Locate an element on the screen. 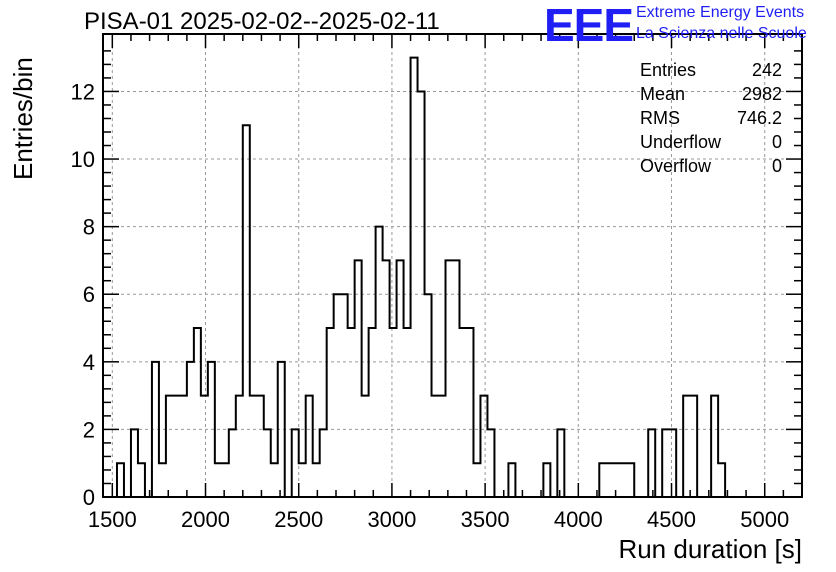 Image resolution: width=836 pixels, height=572 pixels. x-tick-label: 4000 is located at coordinates (578, 519).